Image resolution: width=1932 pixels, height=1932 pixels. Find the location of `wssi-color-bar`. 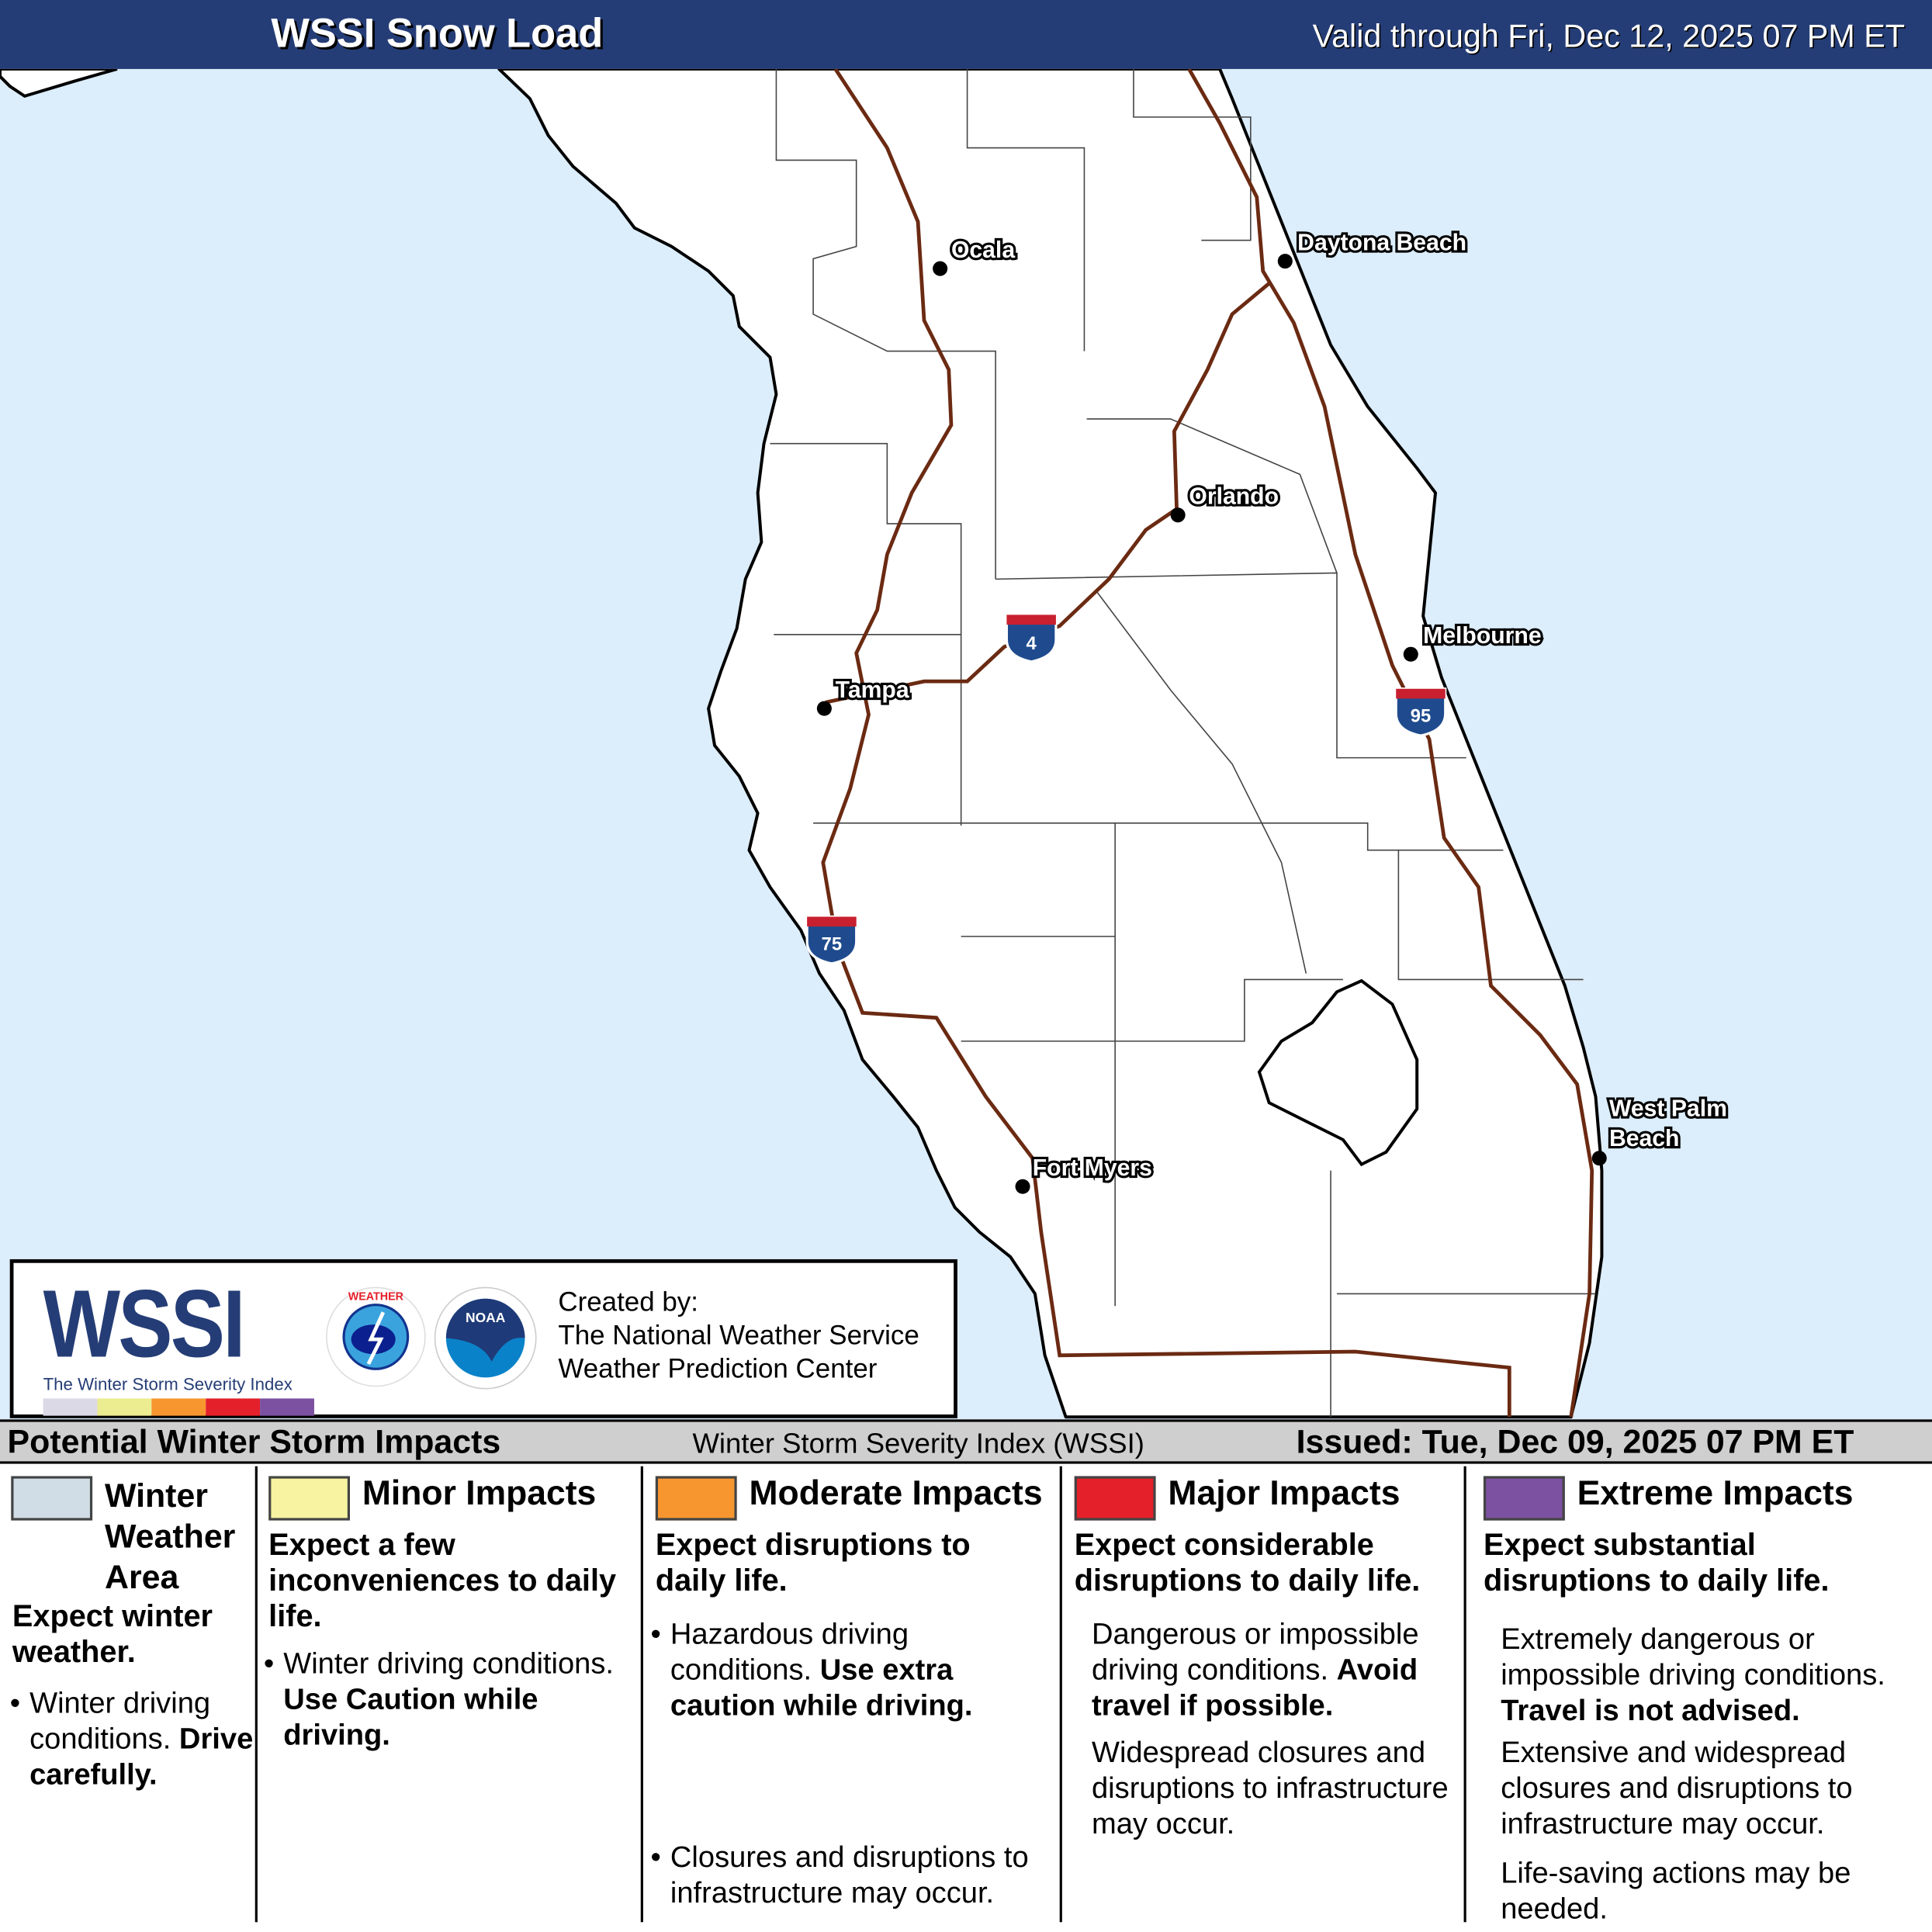

wssi-color-bar is located at coordinates (178, 1407).